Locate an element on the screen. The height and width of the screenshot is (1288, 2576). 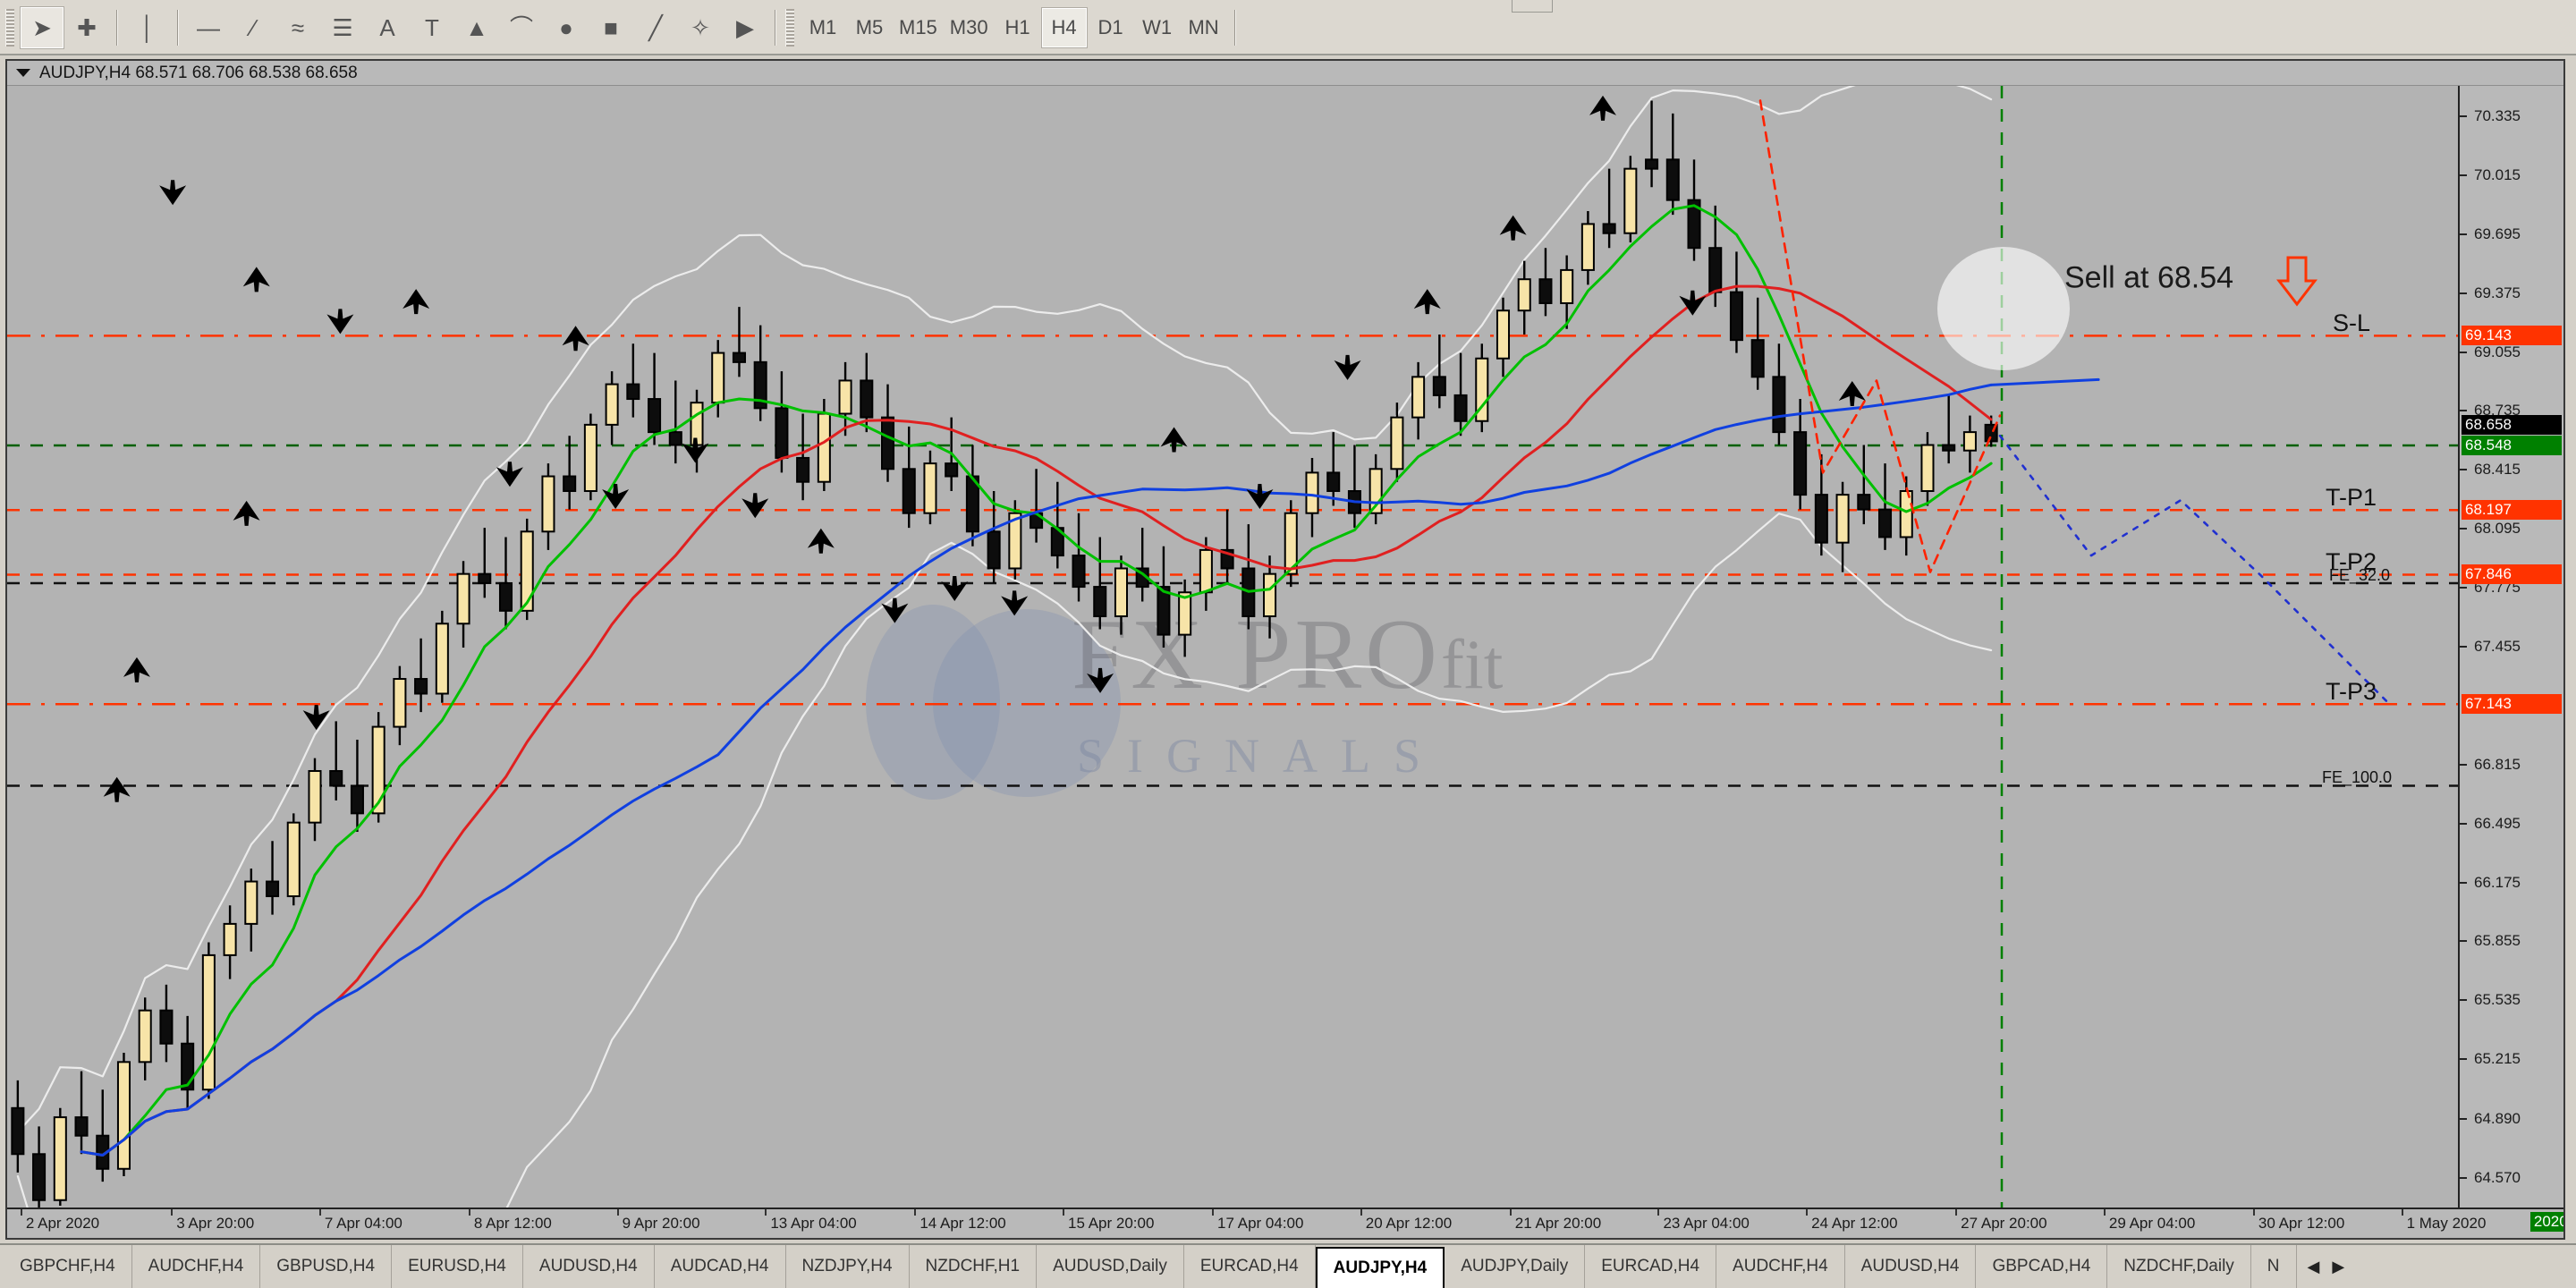
timeframe-button-m15: M15 is located at coordinates (918, 27).